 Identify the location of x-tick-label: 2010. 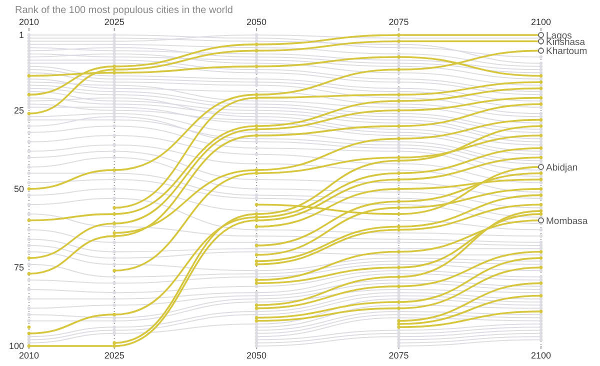
(29, 355).